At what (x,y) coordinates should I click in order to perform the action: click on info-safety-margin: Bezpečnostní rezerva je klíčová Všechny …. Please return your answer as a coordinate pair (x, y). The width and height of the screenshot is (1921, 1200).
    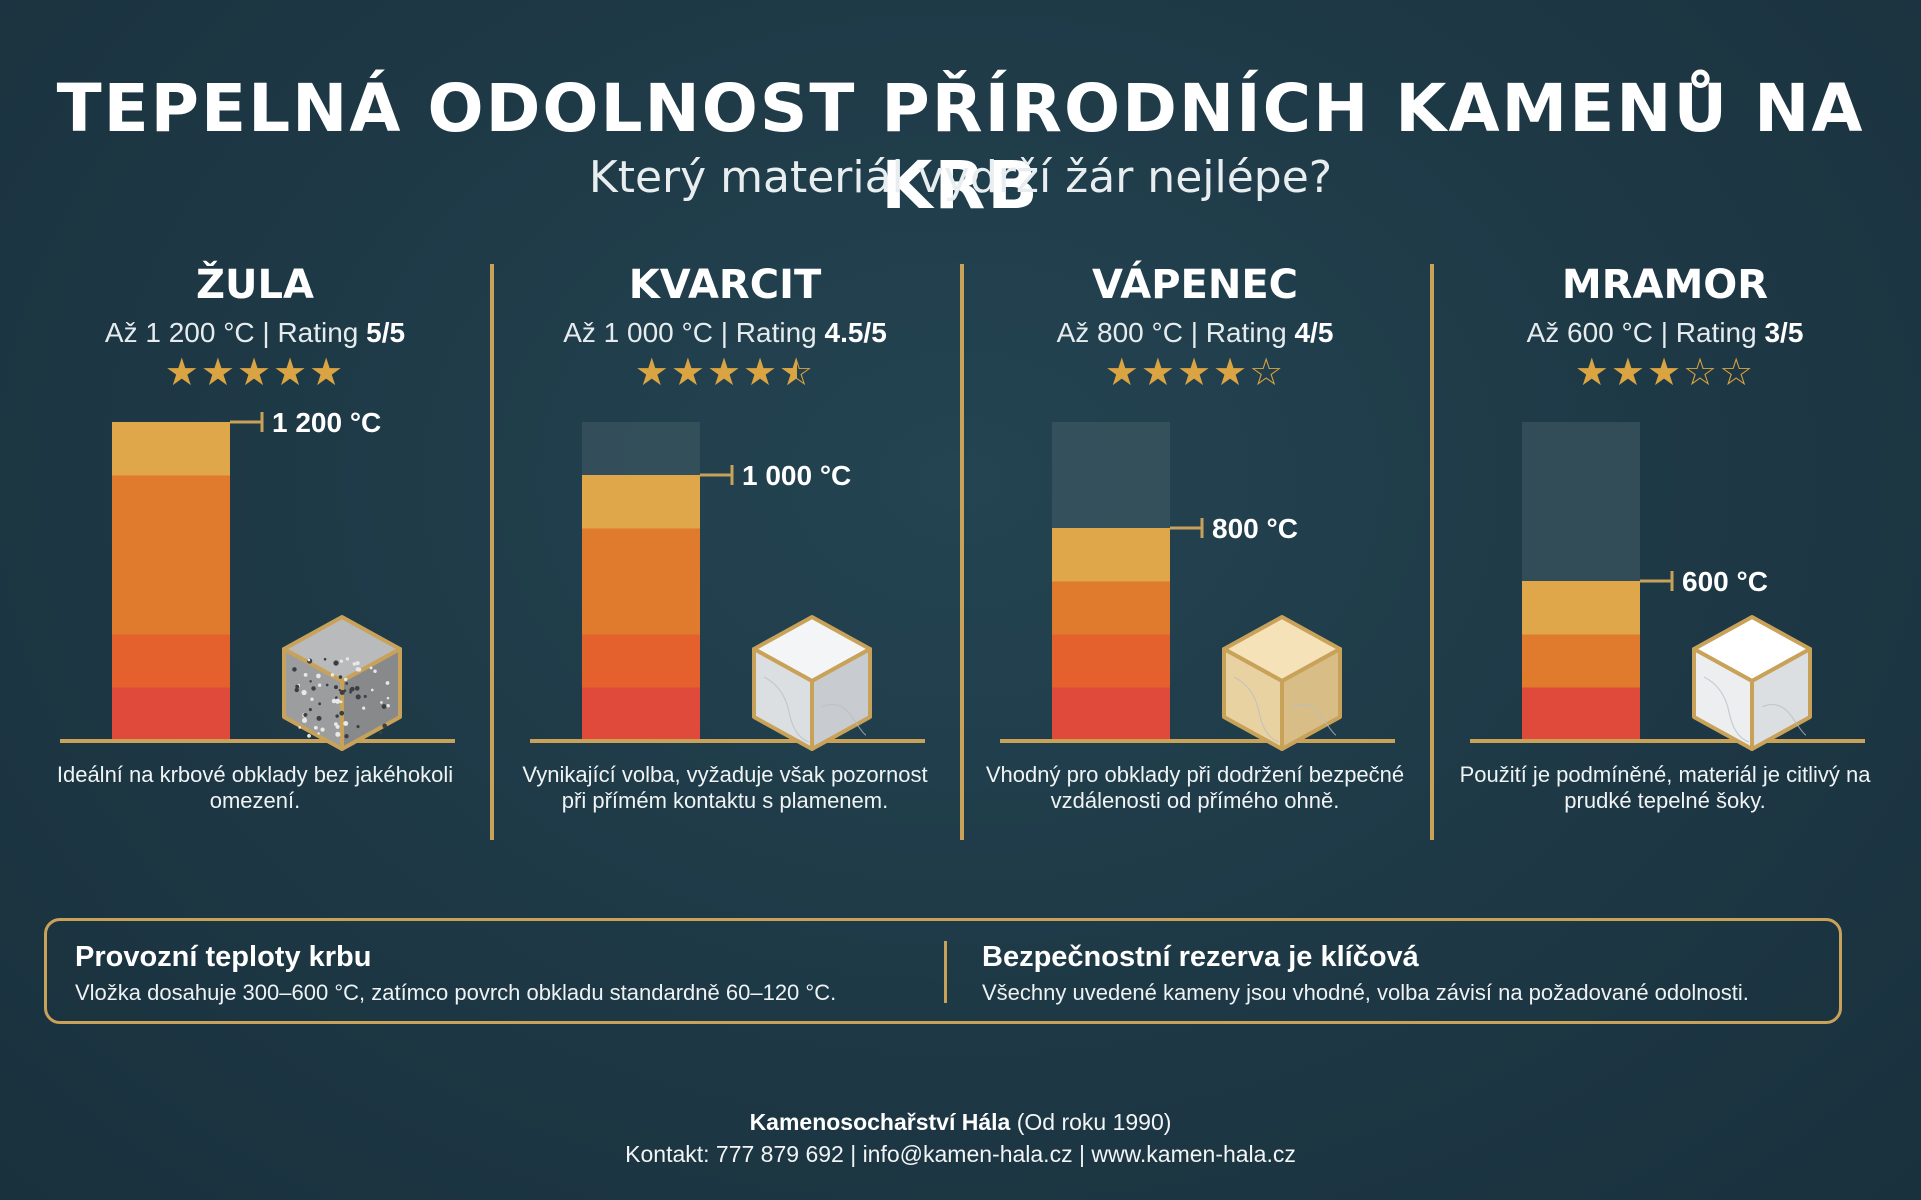
    Looking at the image, I should click on (1365, 973).